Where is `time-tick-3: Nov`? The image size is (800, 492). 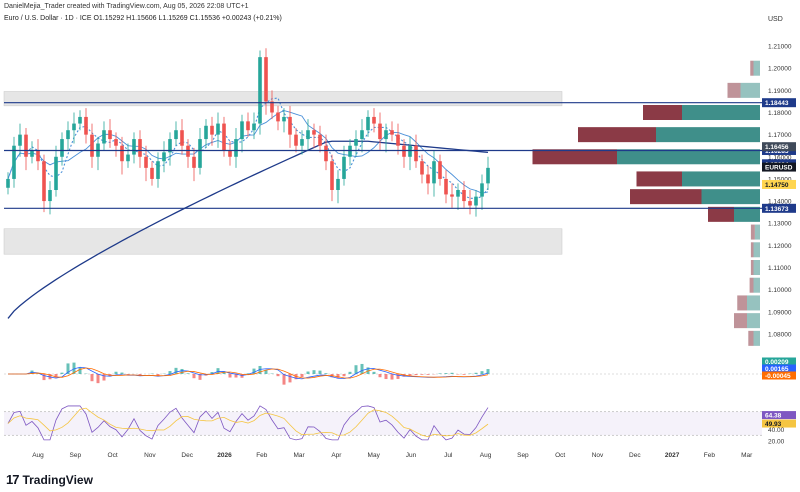 time-tick-3: Nov is located at coordinates (150, 455).